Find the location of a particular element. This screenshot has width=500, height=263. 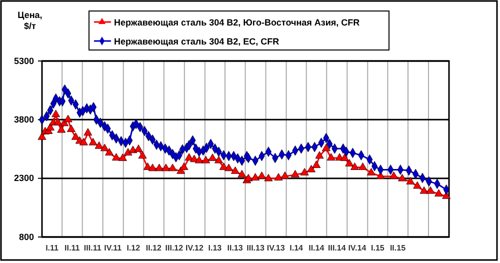

x-tick-label: III.13 is located at coordinates (255, 248).